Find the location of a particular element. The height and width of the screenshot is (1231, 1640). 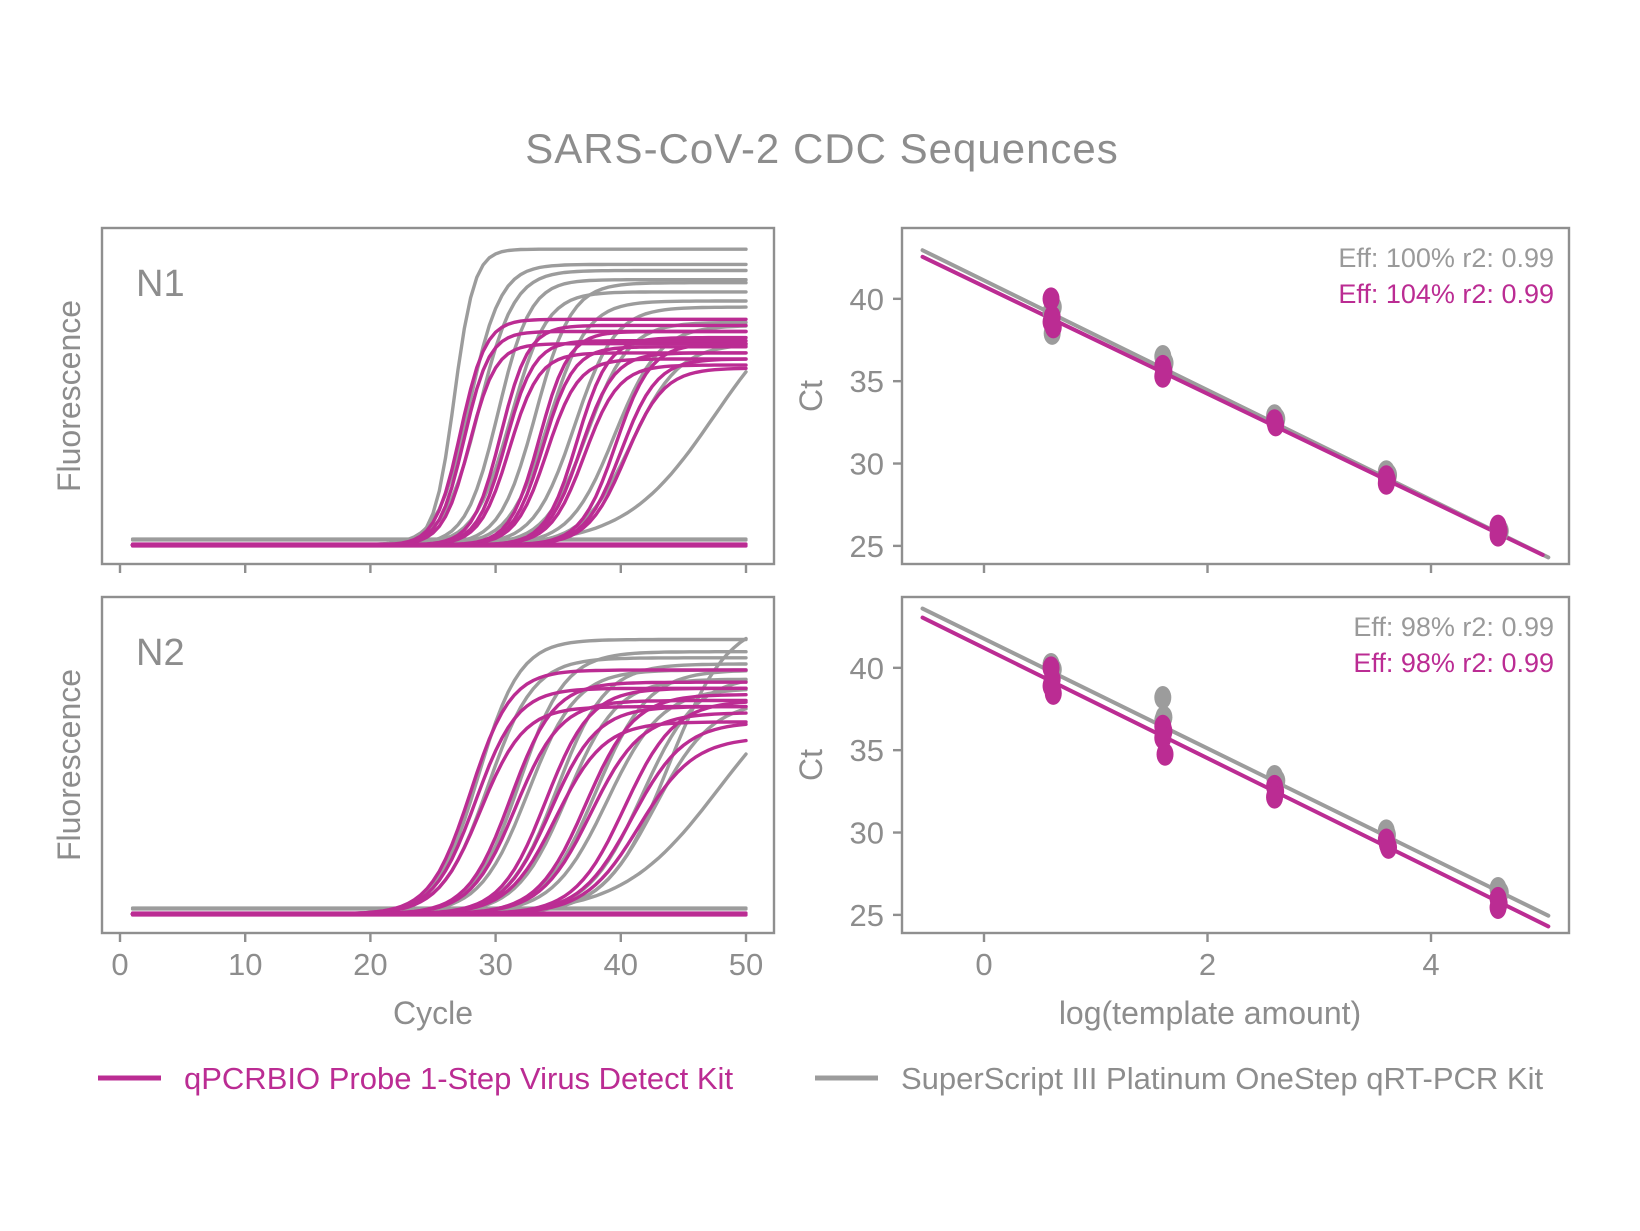

amp-panel-n2: 0 10 20 30 40 50 is located at coordinates (438, 788).